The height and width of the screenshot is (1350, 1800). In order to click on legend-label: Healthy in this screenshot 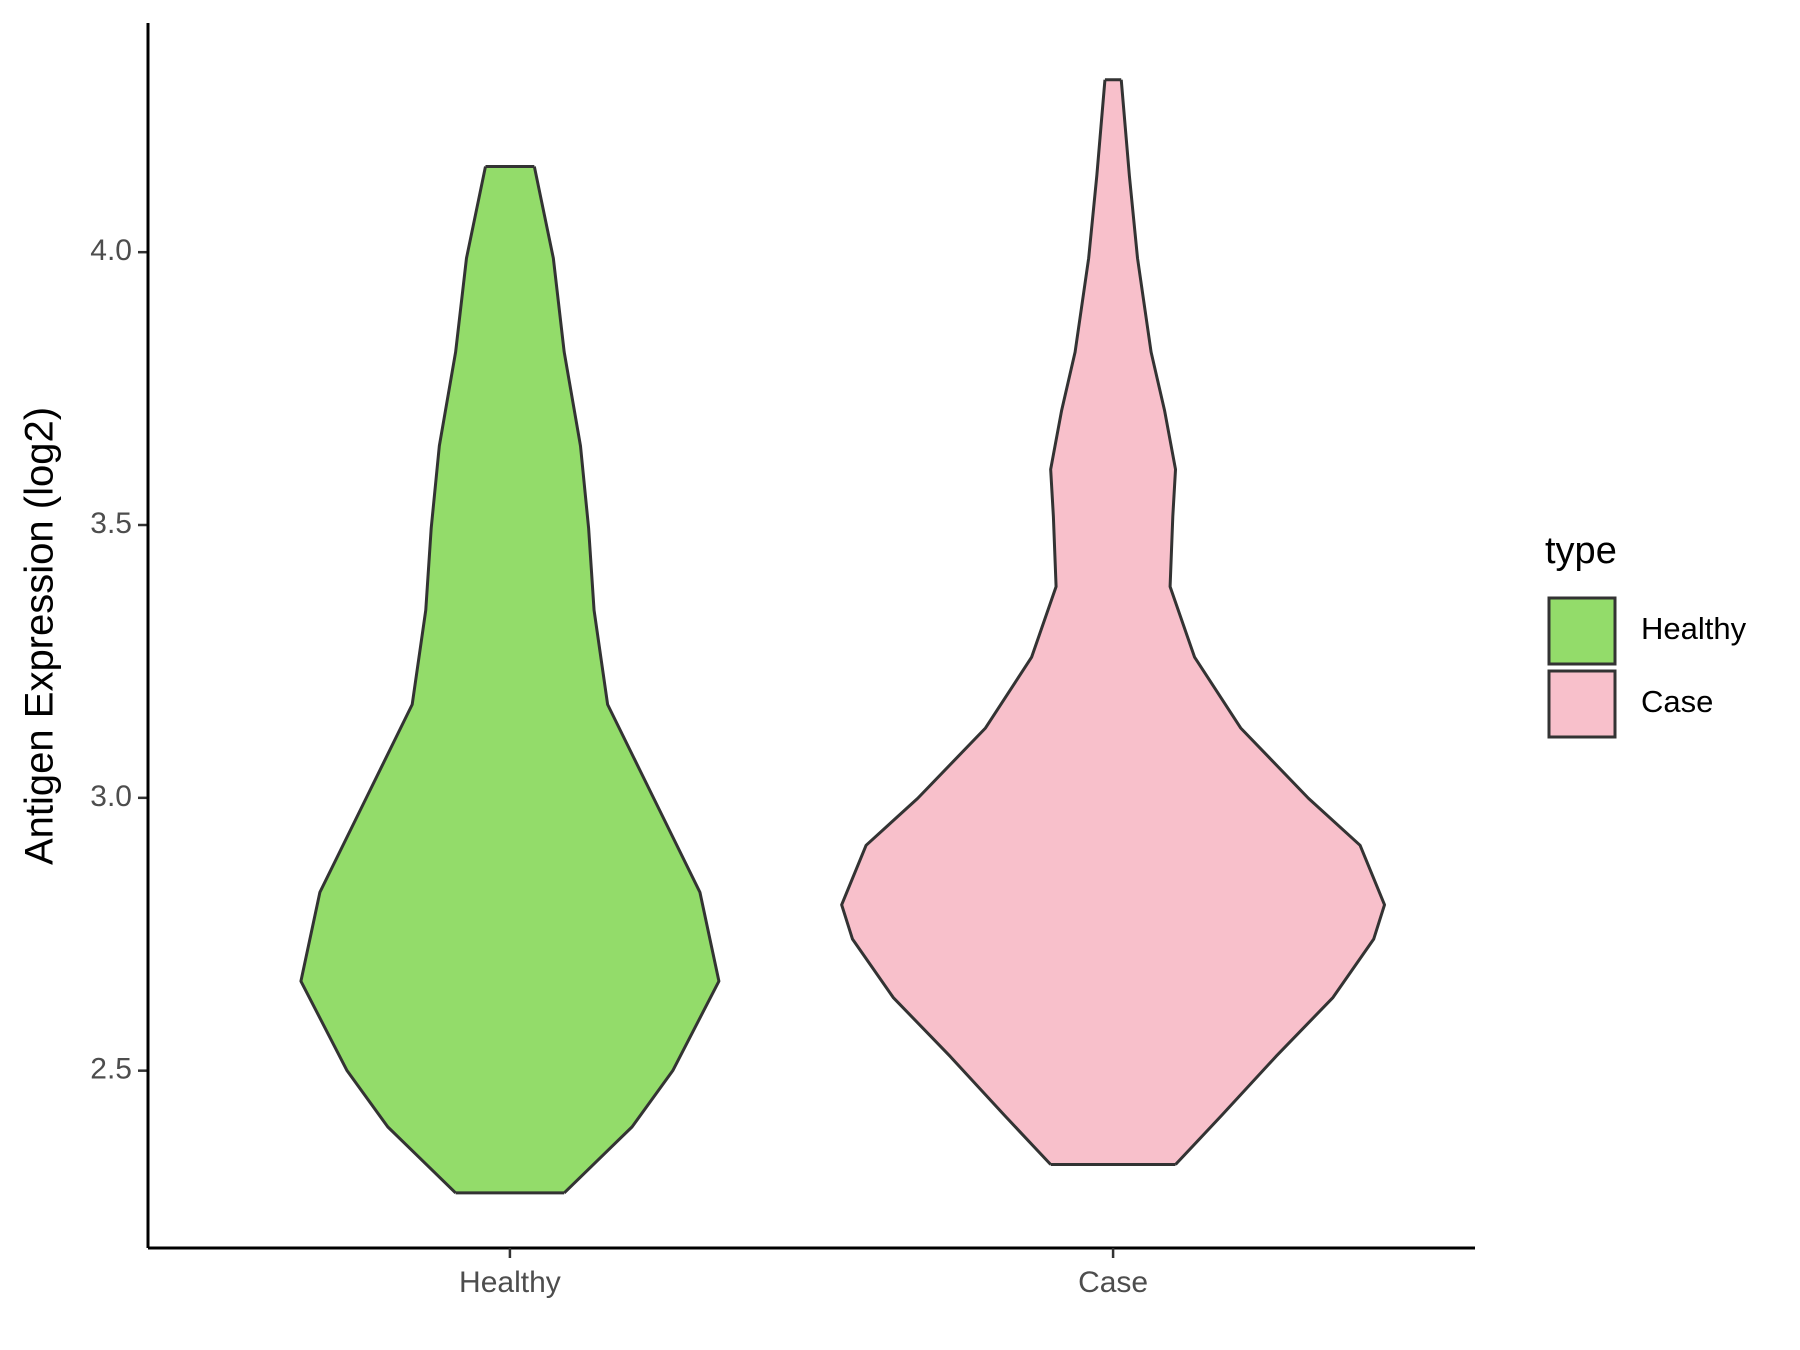, I will do `click(1694, 628)`.